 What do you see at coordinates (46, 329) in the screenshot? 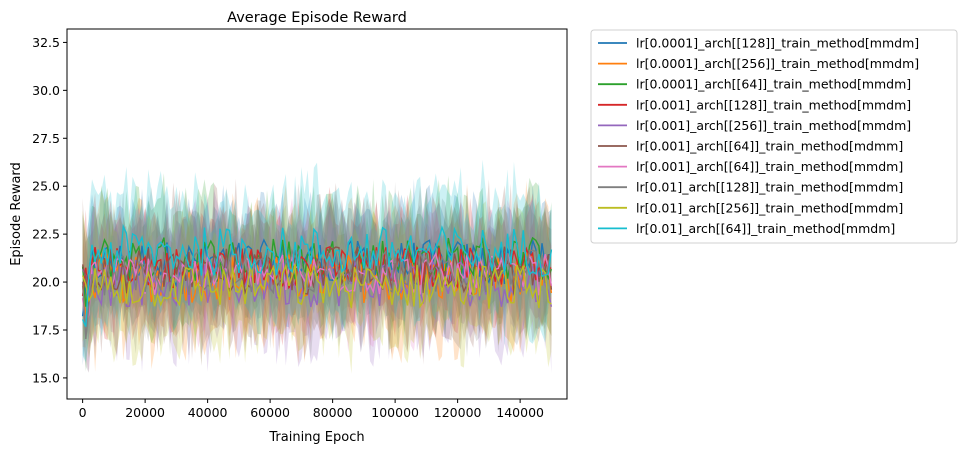
I see `y-tick-label: 17.5` at bounding box center [46, 329].